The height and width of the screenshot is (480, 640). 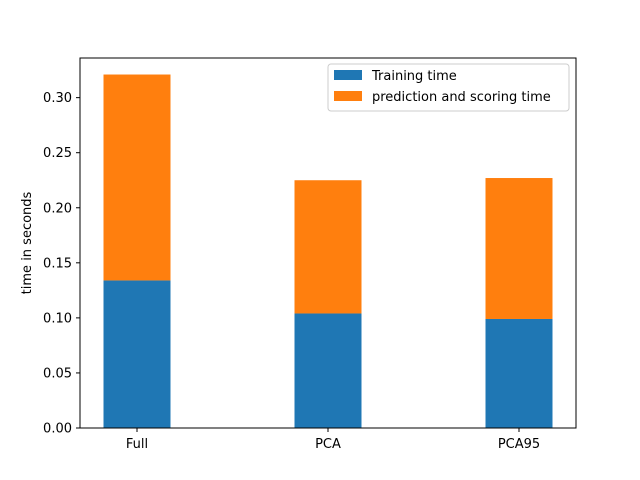 I want to click on x-tick-label: PCA95, so click(x=519, y=444).